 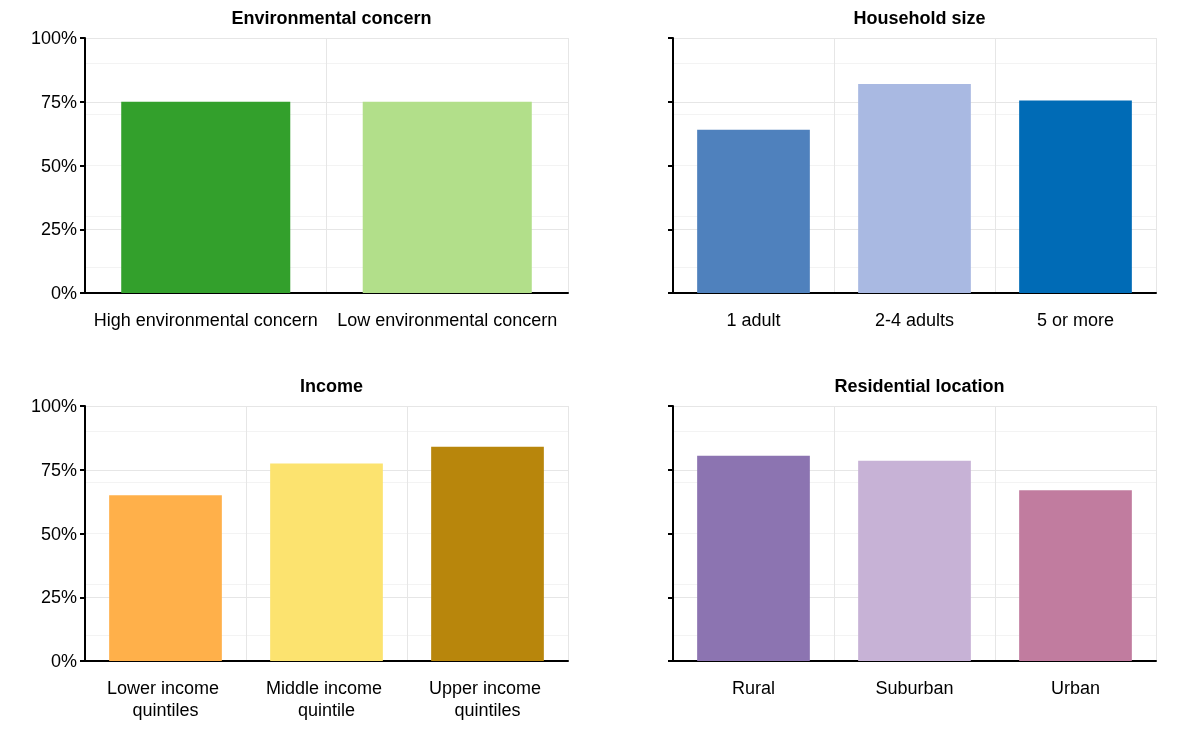 I want to click on x-tick-label: Middle income quintile, so click(x=326, y=699).